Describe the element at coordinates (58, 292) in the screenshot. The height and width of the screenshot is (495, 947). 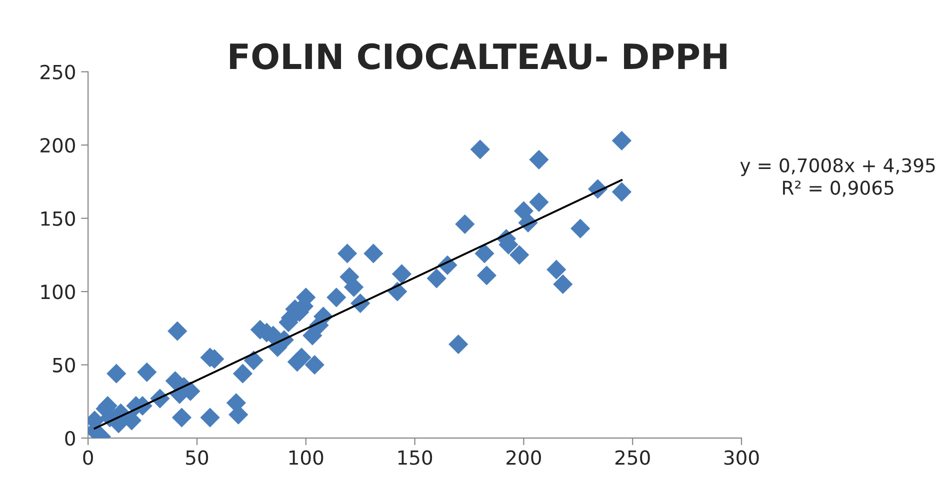
I see `y-tick-label: 100` at that location.